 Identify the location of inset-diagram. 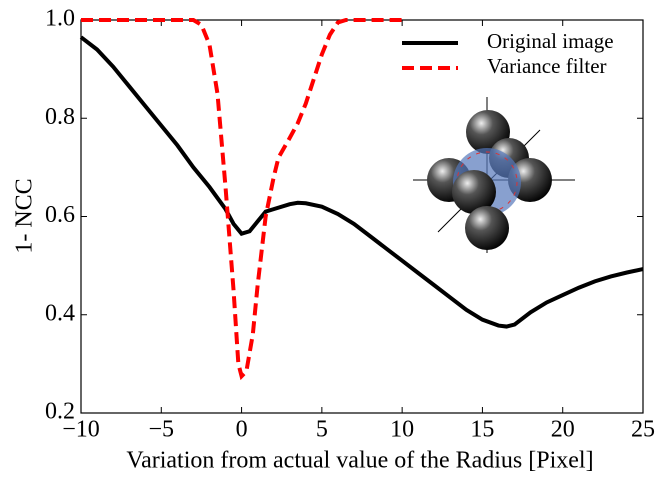
(494, 175).